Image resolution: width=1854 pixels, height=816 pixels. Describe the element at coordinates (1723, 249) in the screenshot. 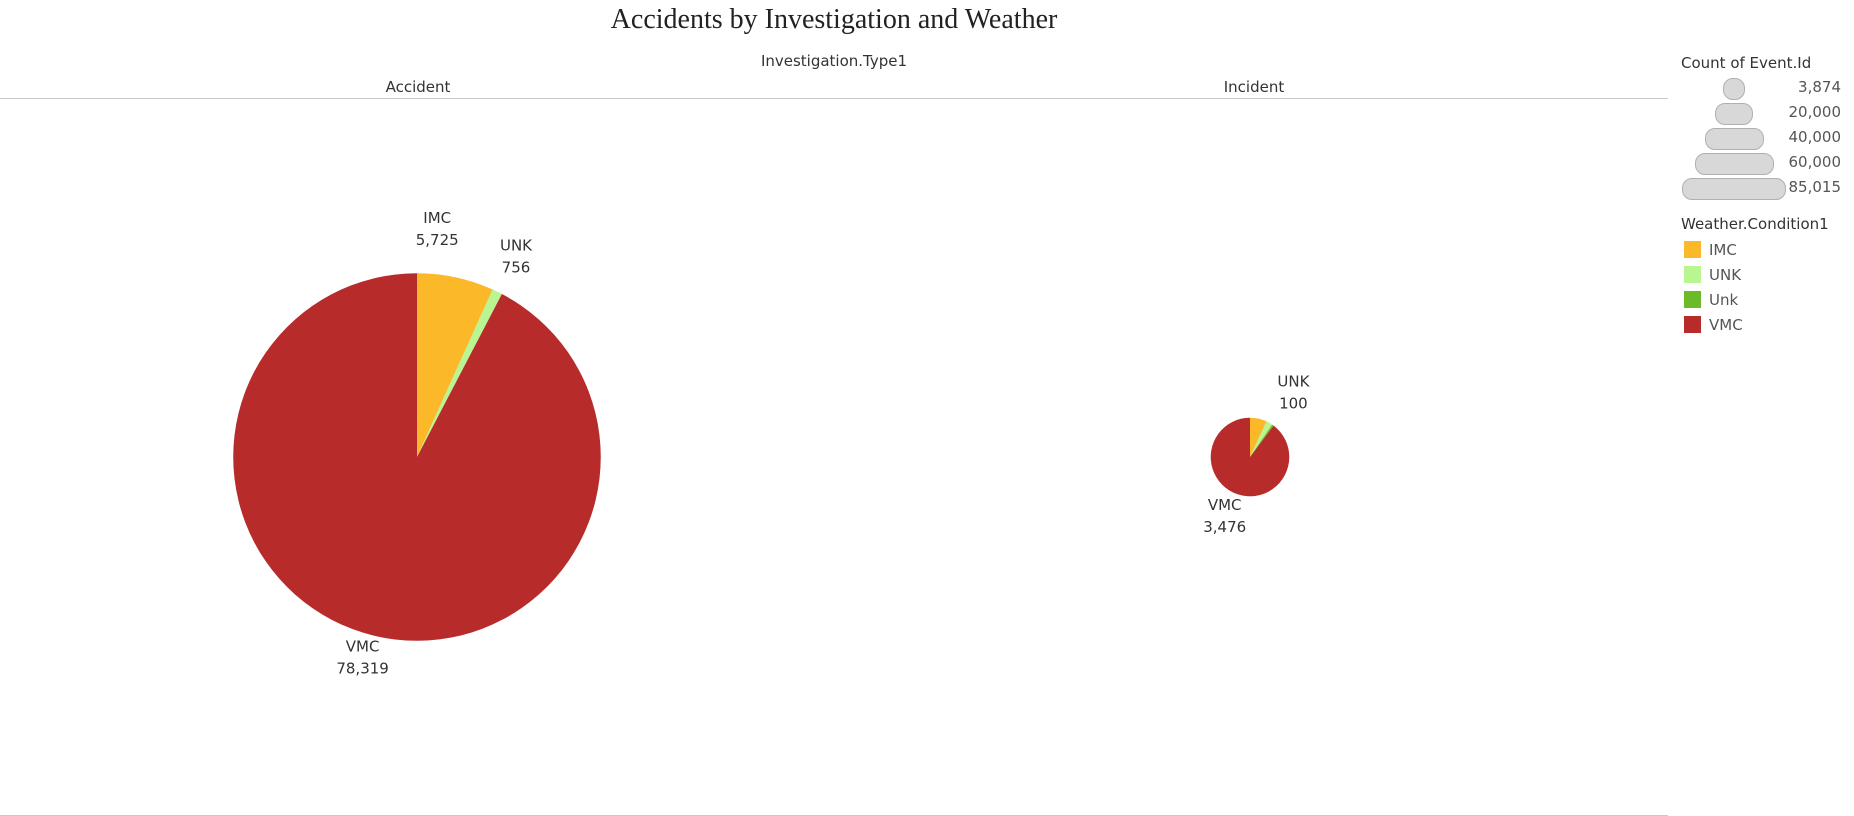

I see `color-legend-label: IMC` at that location.